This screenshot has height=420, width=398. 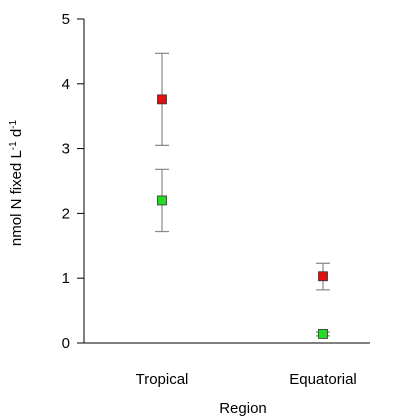 I want to click on x-axis-title: Region, so click(x=243, y=408).